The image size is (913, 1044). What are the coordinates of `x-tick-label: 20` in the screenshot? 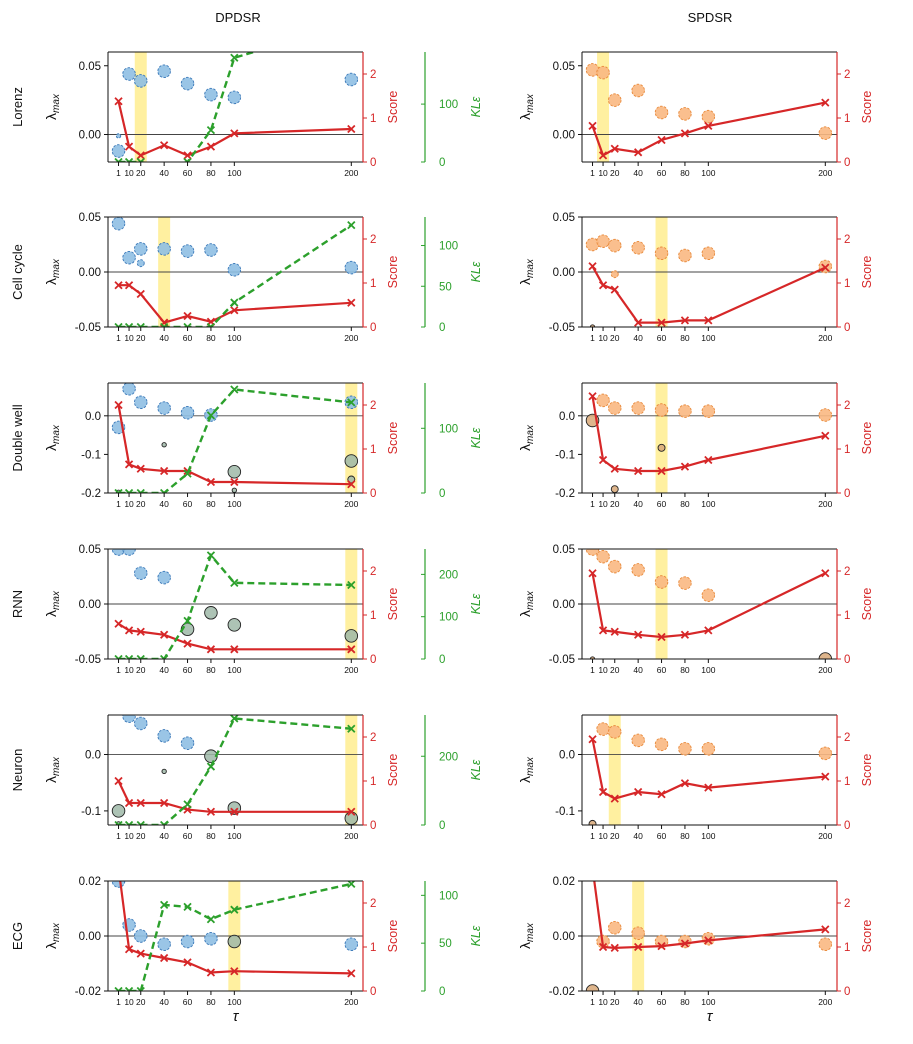 It's located at (141, 504).